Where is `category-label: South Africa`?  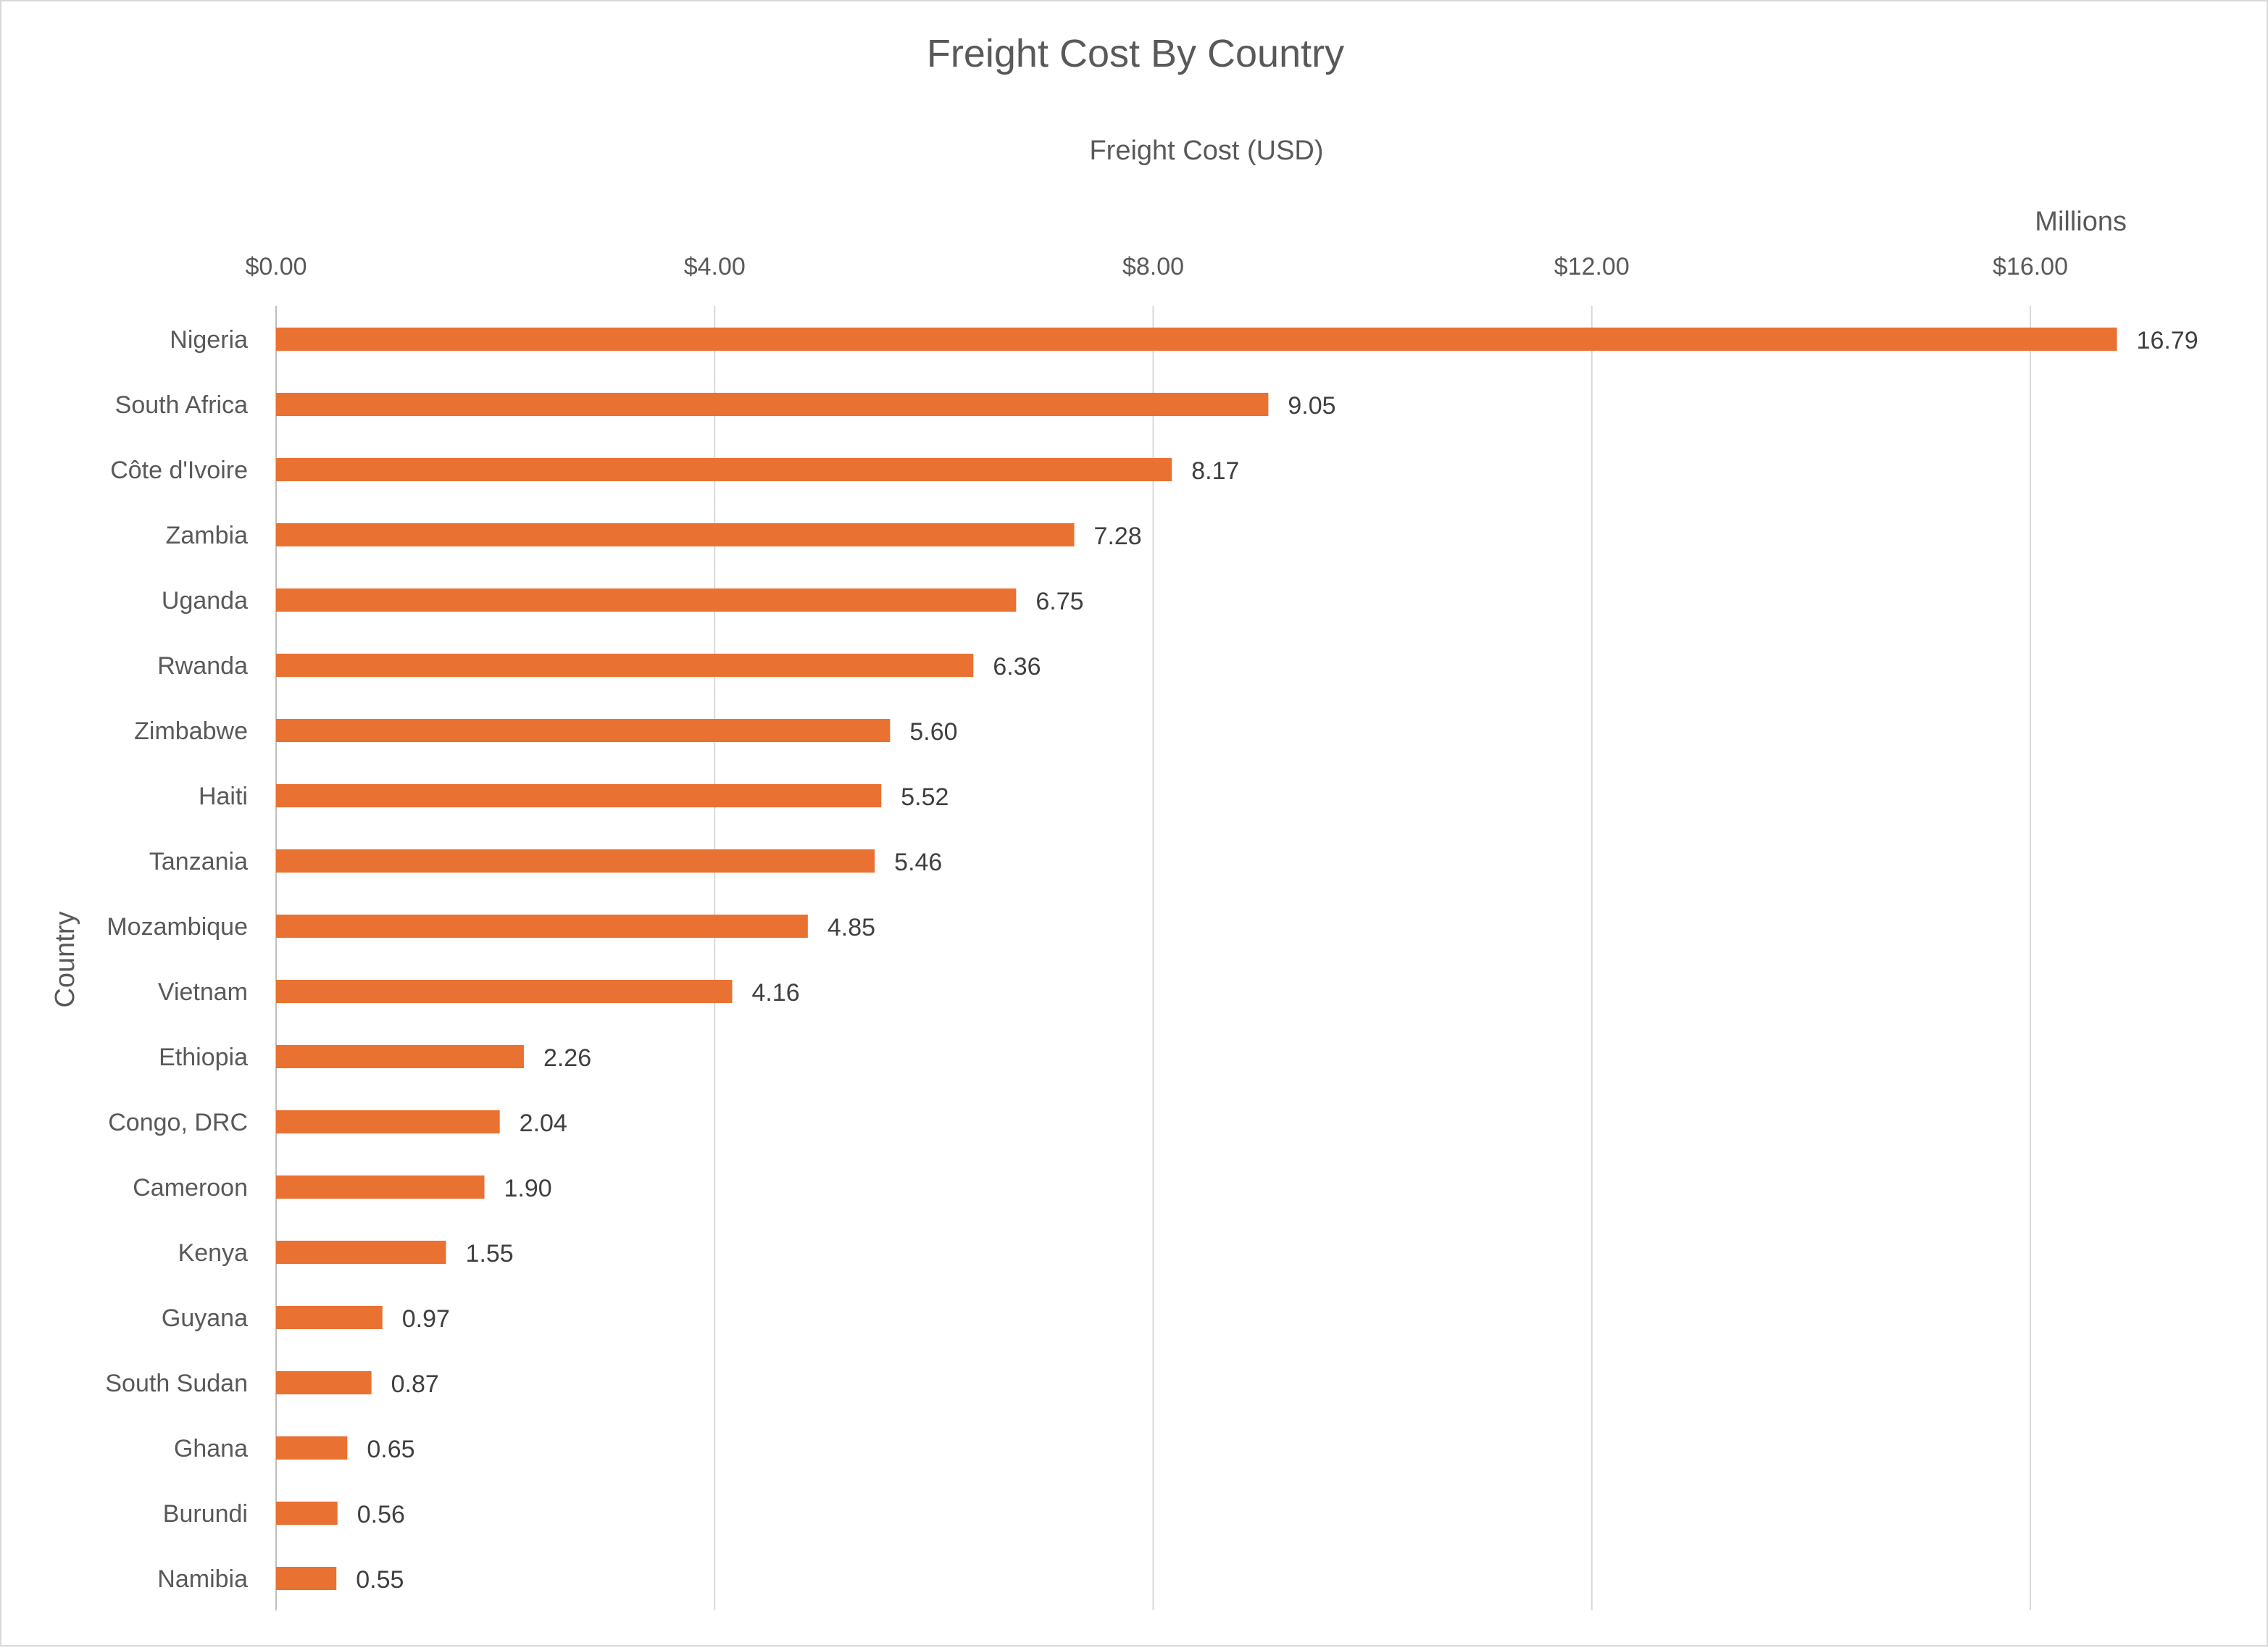
category-label: South Africa is located at coordinates (181, 405).